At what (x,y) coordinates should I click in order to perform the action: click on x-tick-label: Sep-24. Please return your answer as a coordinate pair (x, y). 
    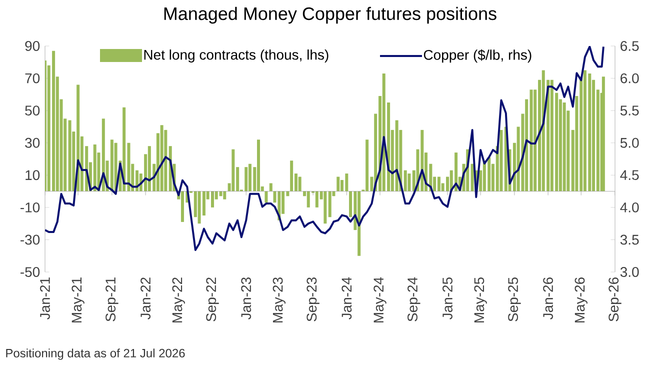
    Looking at the image, I should click on (414, 299).